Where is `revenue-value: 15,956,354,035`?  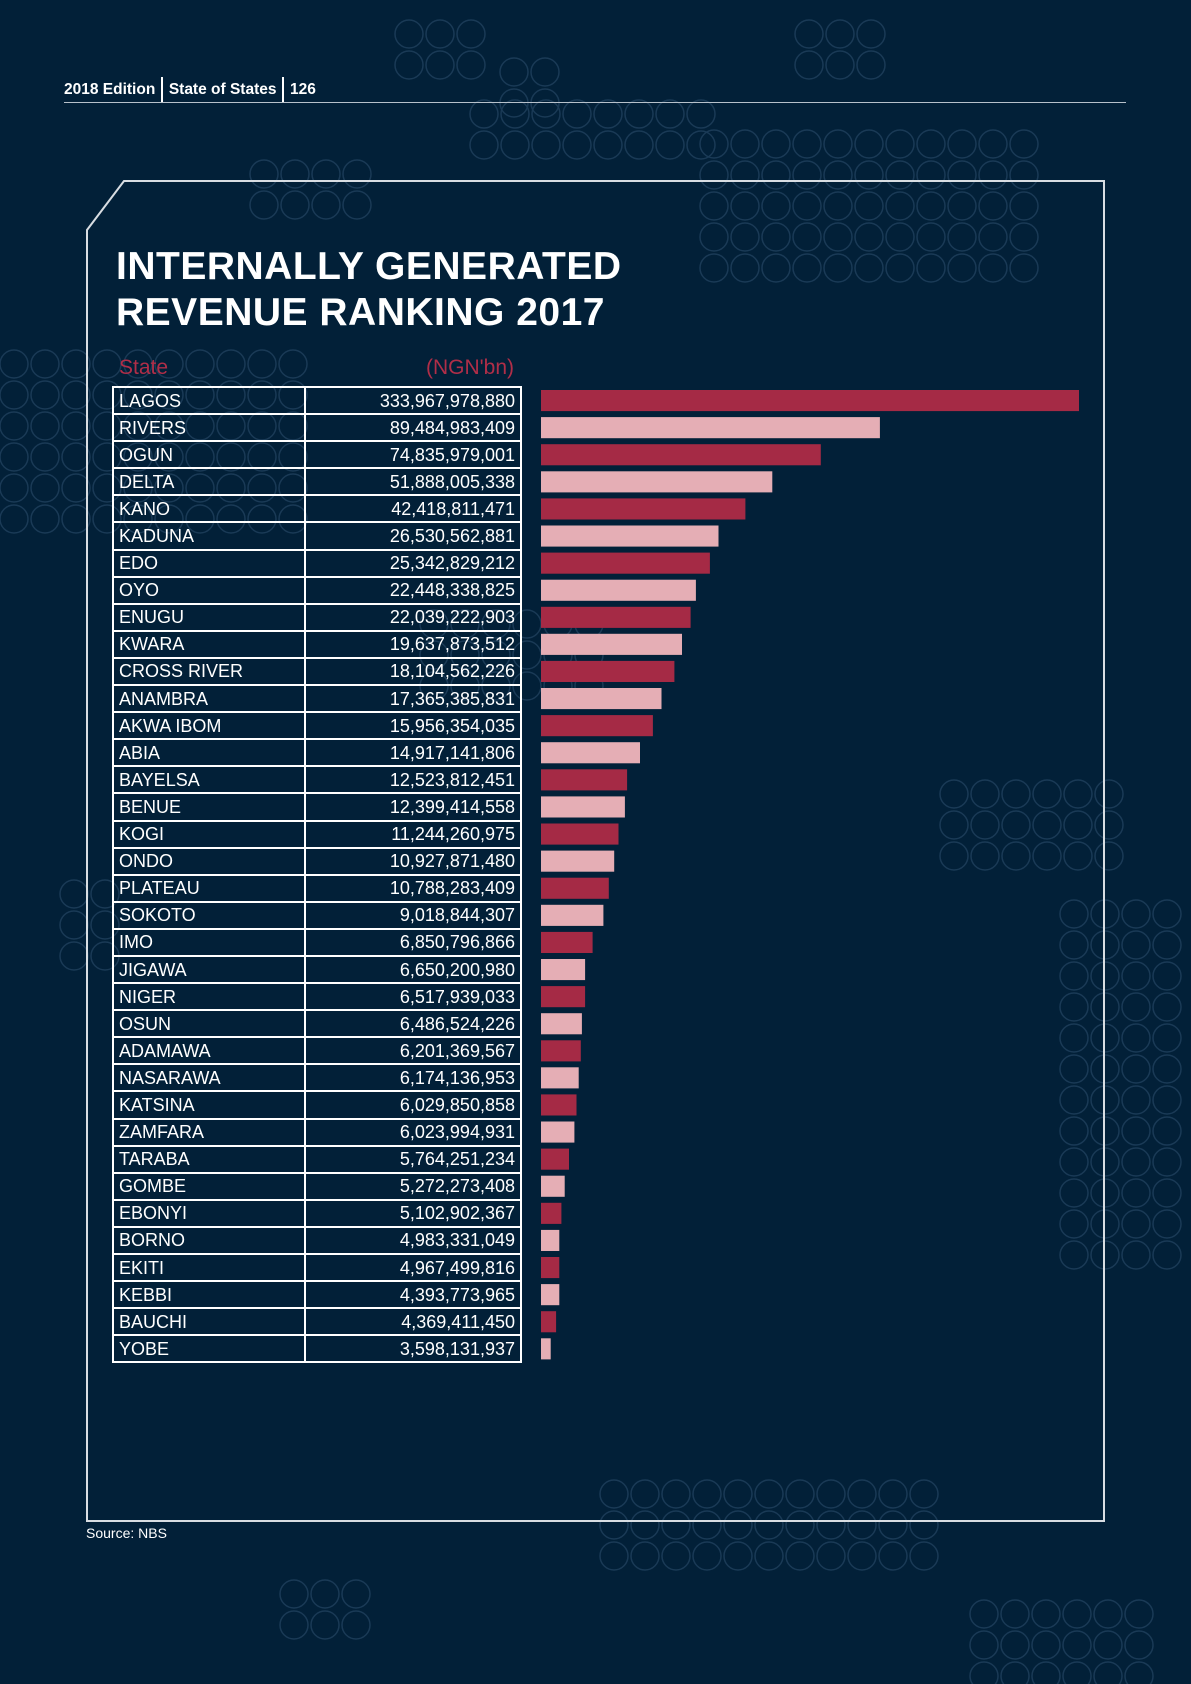 revenue-value: 15,956,354,035 is located at coordinates (413, 726).